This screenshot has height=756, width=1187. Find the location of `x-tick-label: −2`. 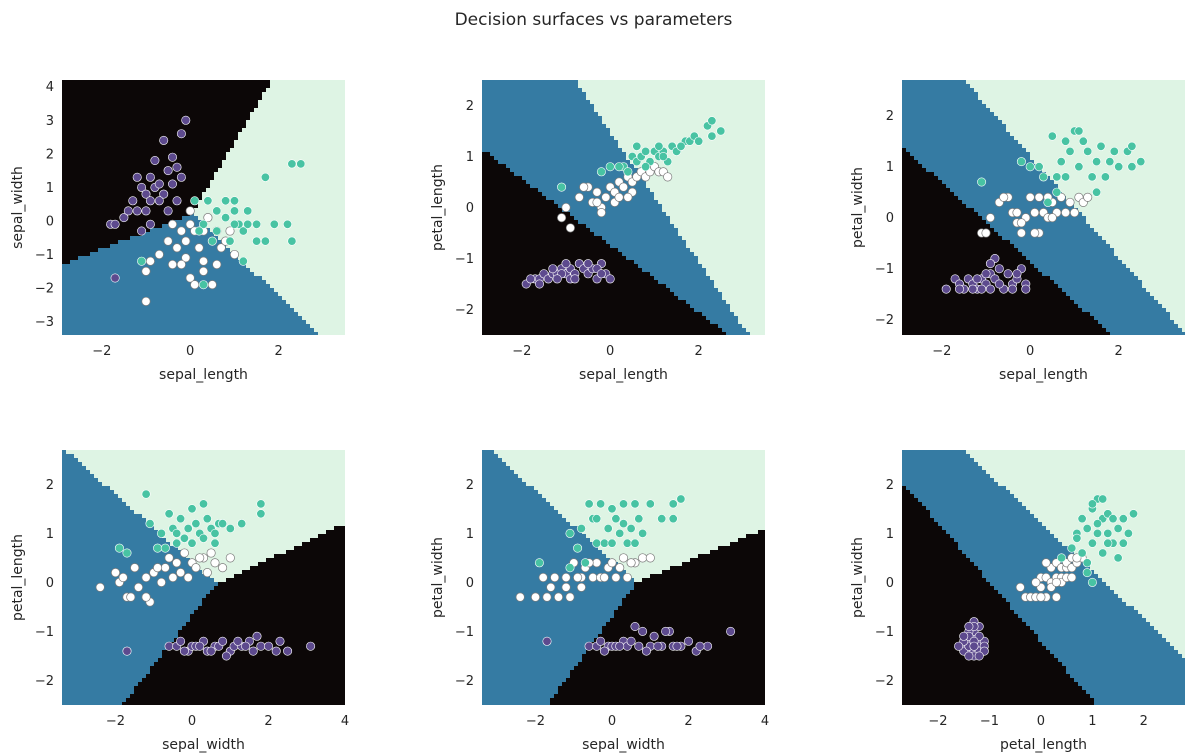

x-tick-label: −2 is located at coordinates (101, 351).